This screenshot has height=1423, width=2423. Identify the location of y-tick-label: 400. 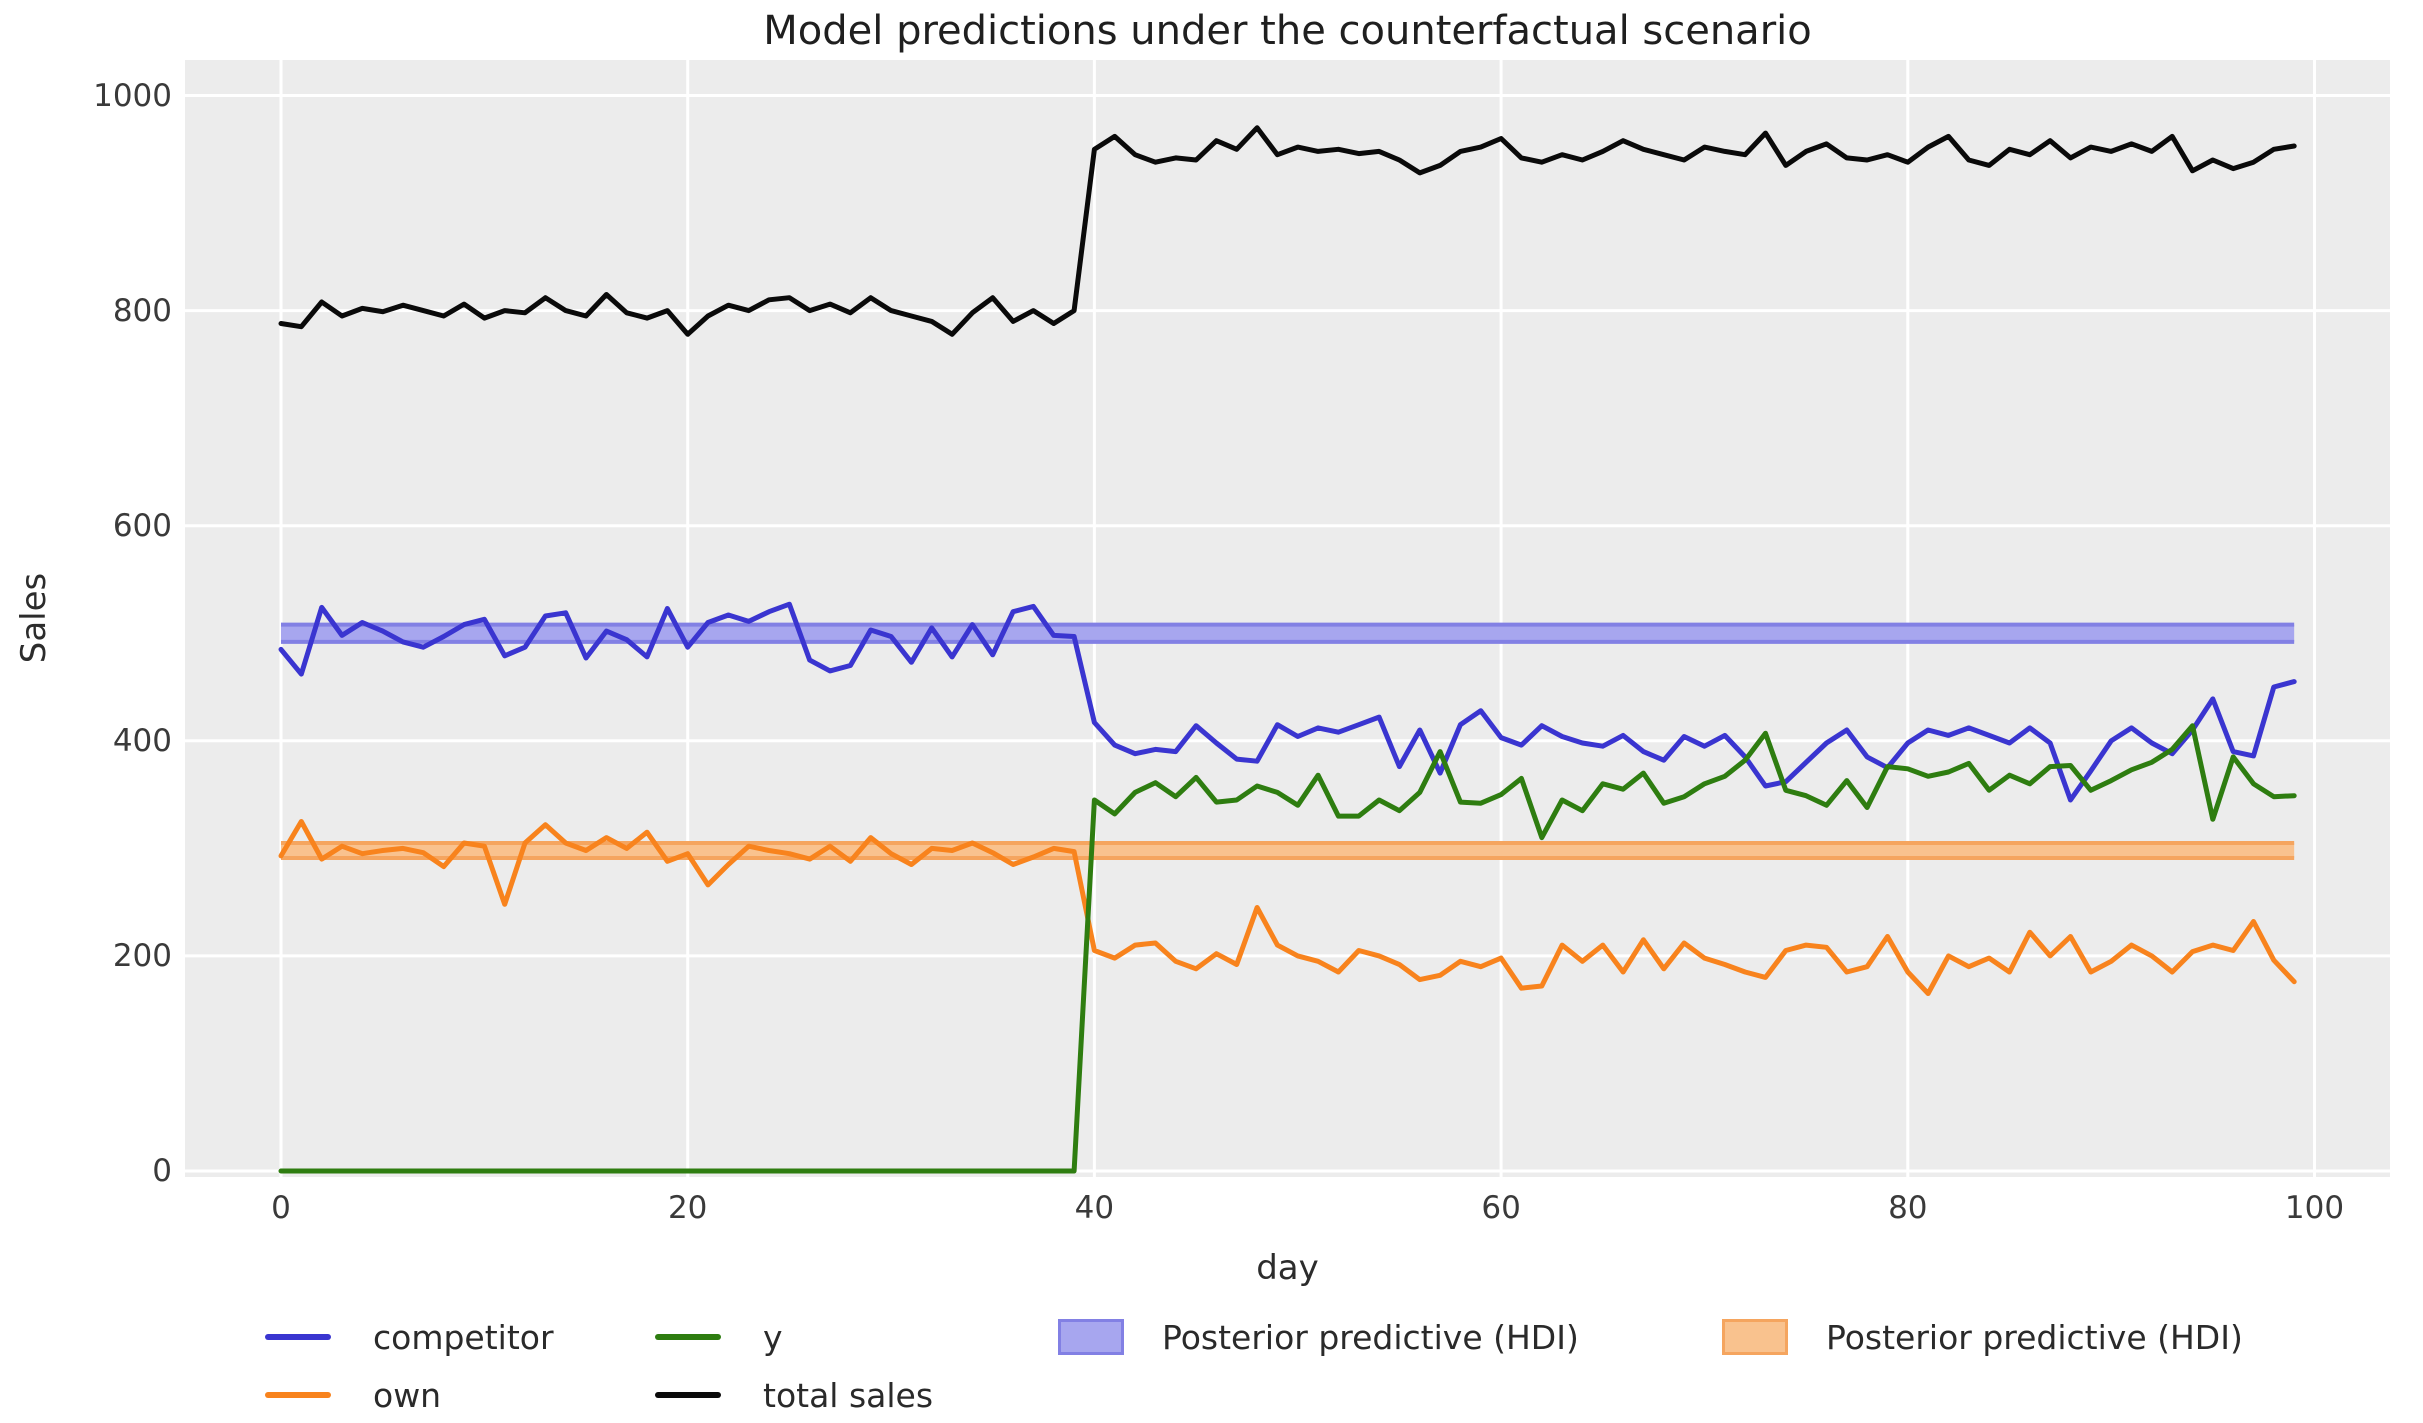
(142, 740).